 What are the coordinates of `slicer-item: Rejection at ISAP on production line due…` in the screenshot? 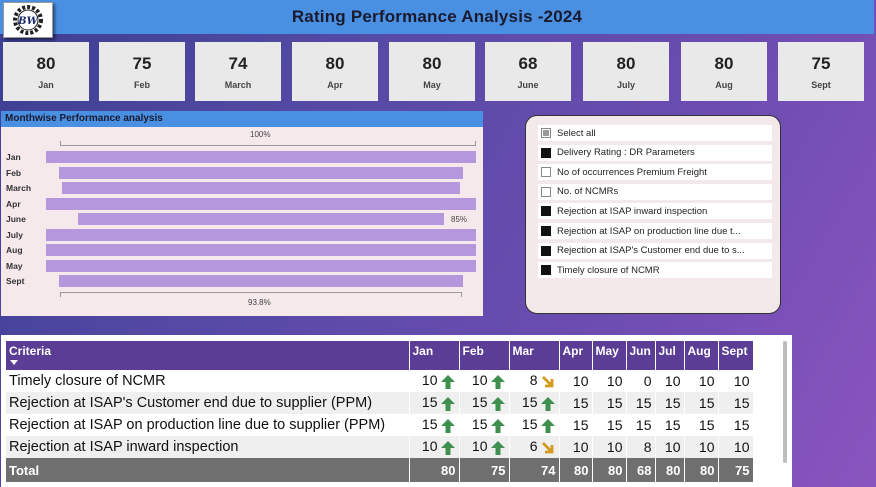 It's located at (655, 231).